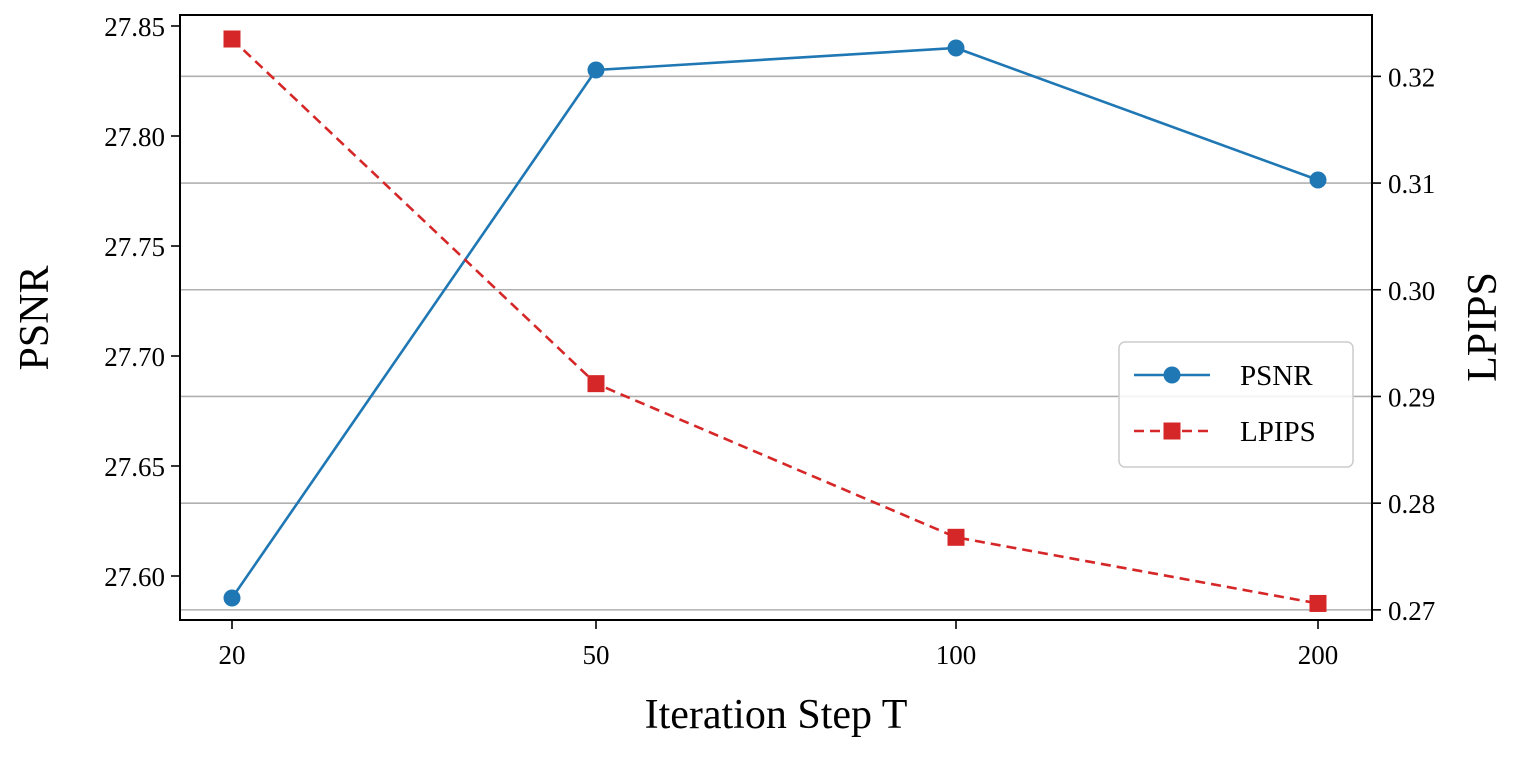 Image resolution: width=1530 pixels, height=763 pixels. I want to click on left-tick-label: 27.75, so click(134, 247).